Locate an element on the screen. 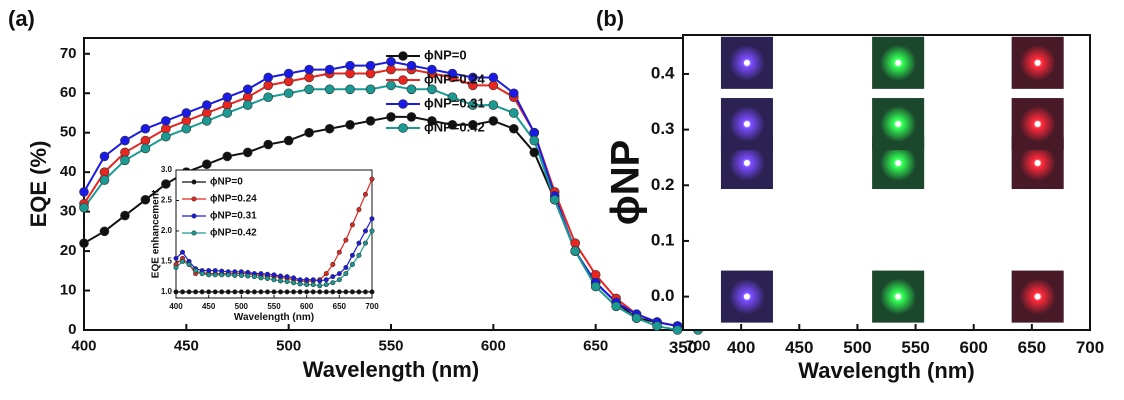  x-tick-label: 500 is located at coordinates (288, 345).